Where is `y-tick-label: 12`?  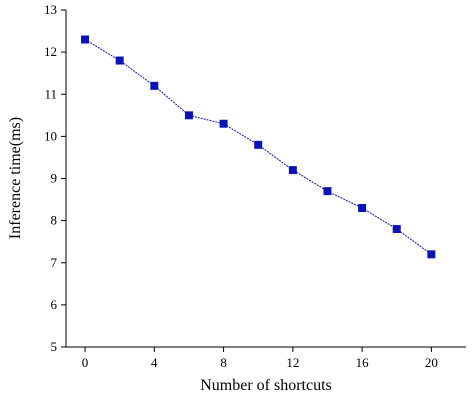
y-tick-label: 12 is located at coordinates (50, 51).